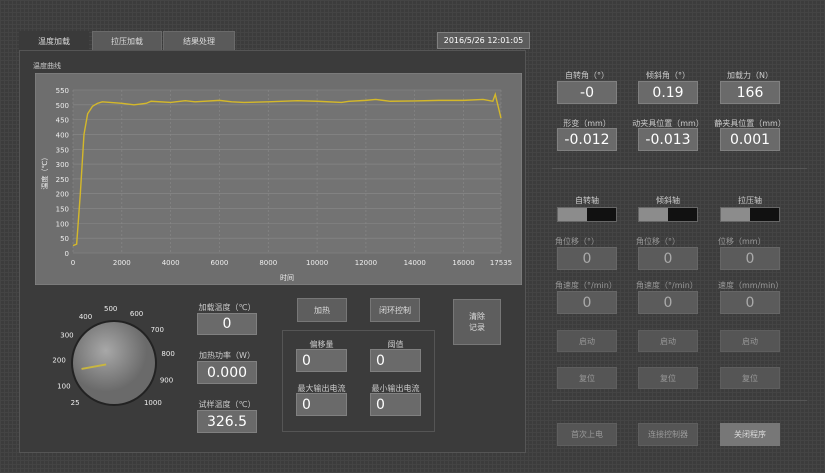 The image size is (825, 473). I want to click on max-current-input: 0, so click(321, 404).